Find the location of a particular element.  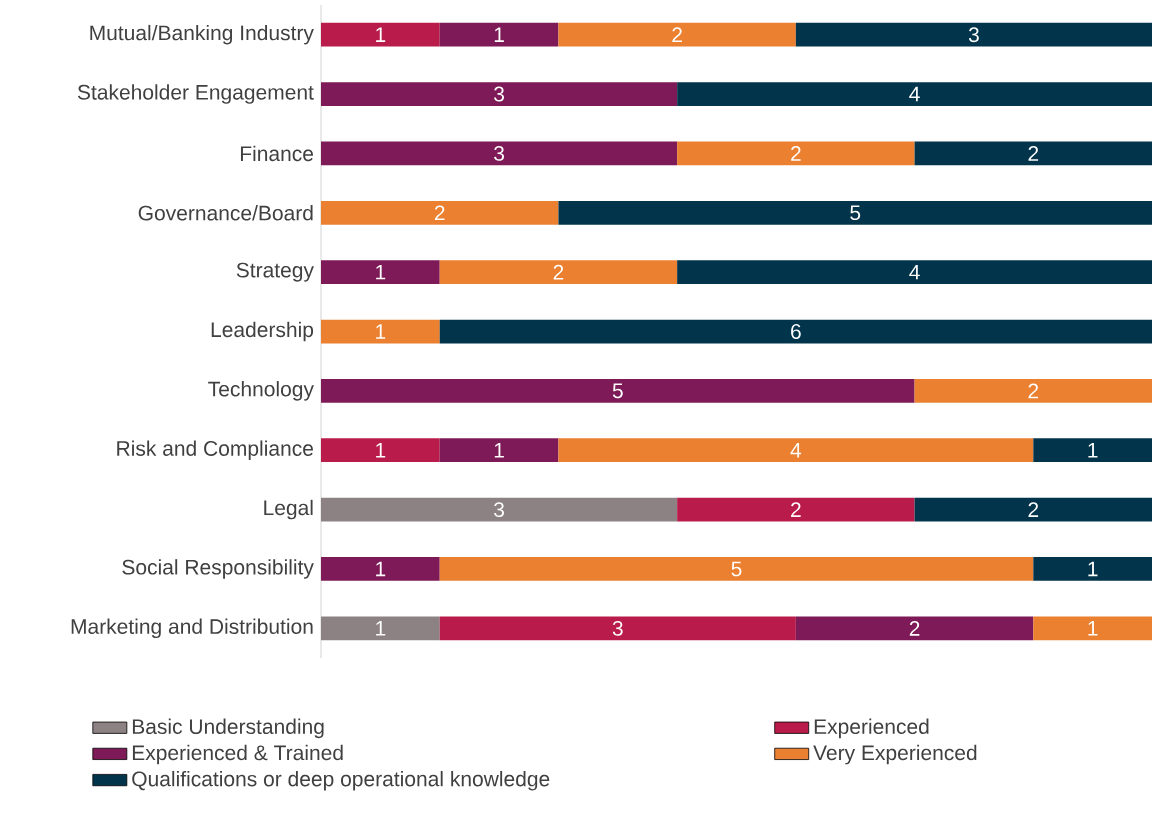

legend-label: Experienced & Trained is located at coordinates (237, 754).